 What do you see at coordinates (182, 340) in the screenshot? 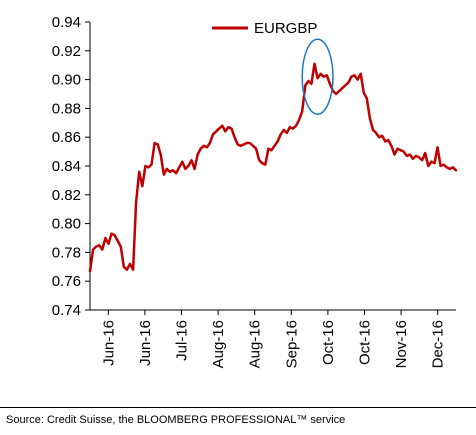
I see `x-tick-label: Jul-16` at bounding box center [182, 340].